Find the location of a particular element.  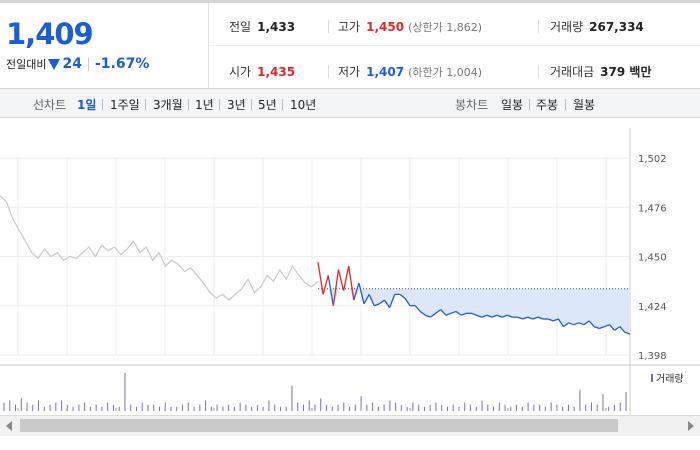

chart-scrollbar is located at coordinates (350, 425).